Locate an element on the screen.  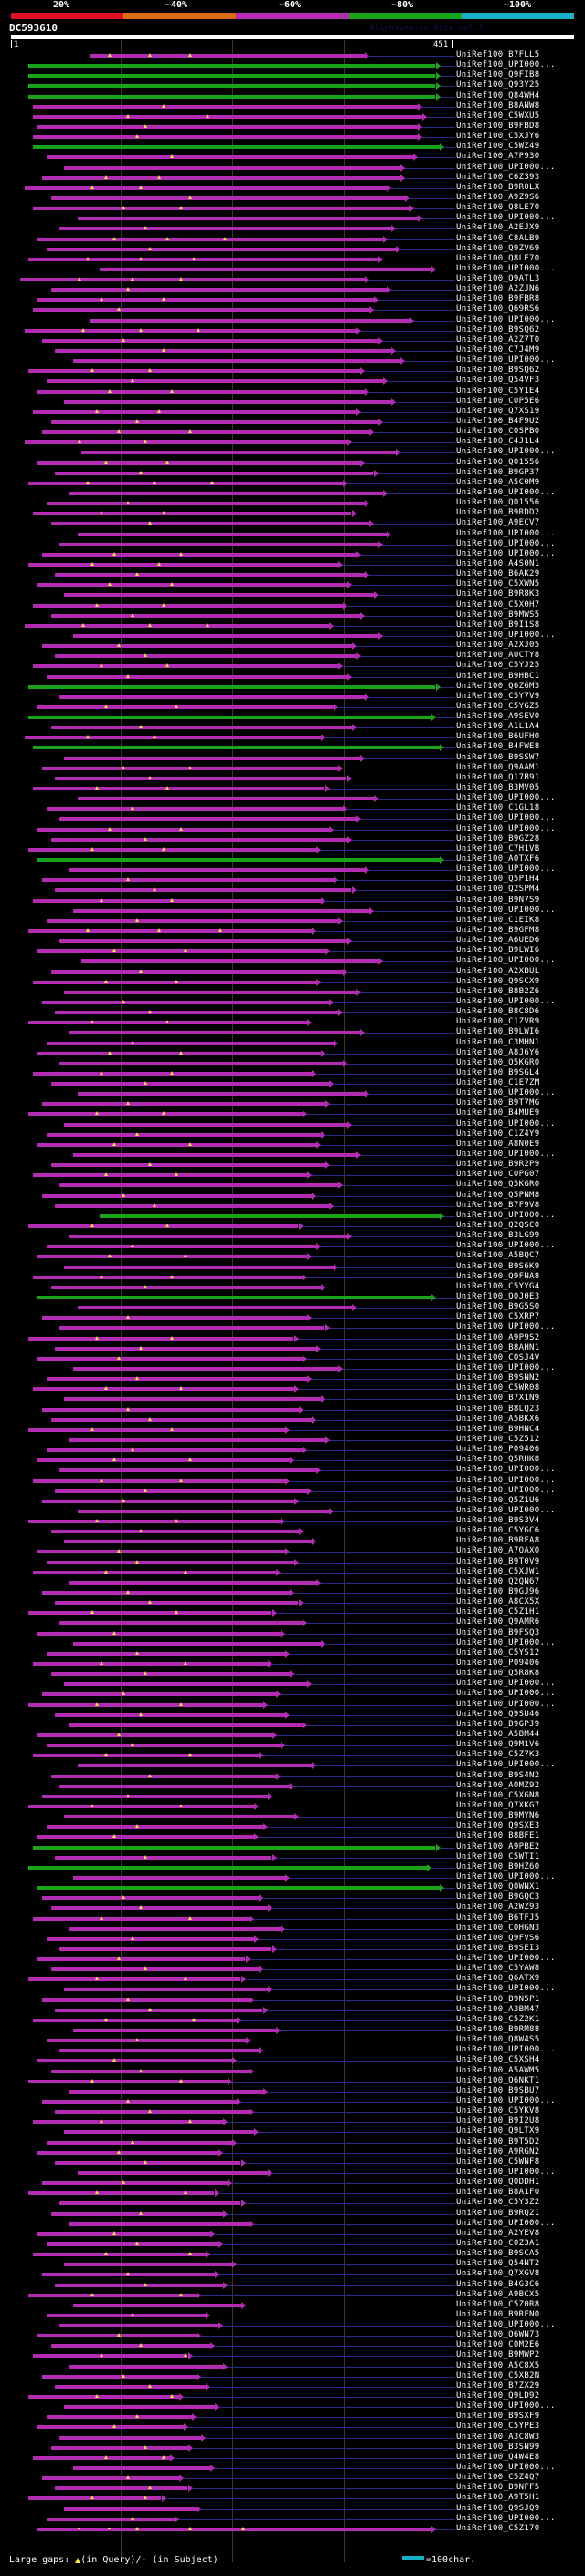
table-row: UniRef100_B9S3V4 is located at coordinates (293, 1521).